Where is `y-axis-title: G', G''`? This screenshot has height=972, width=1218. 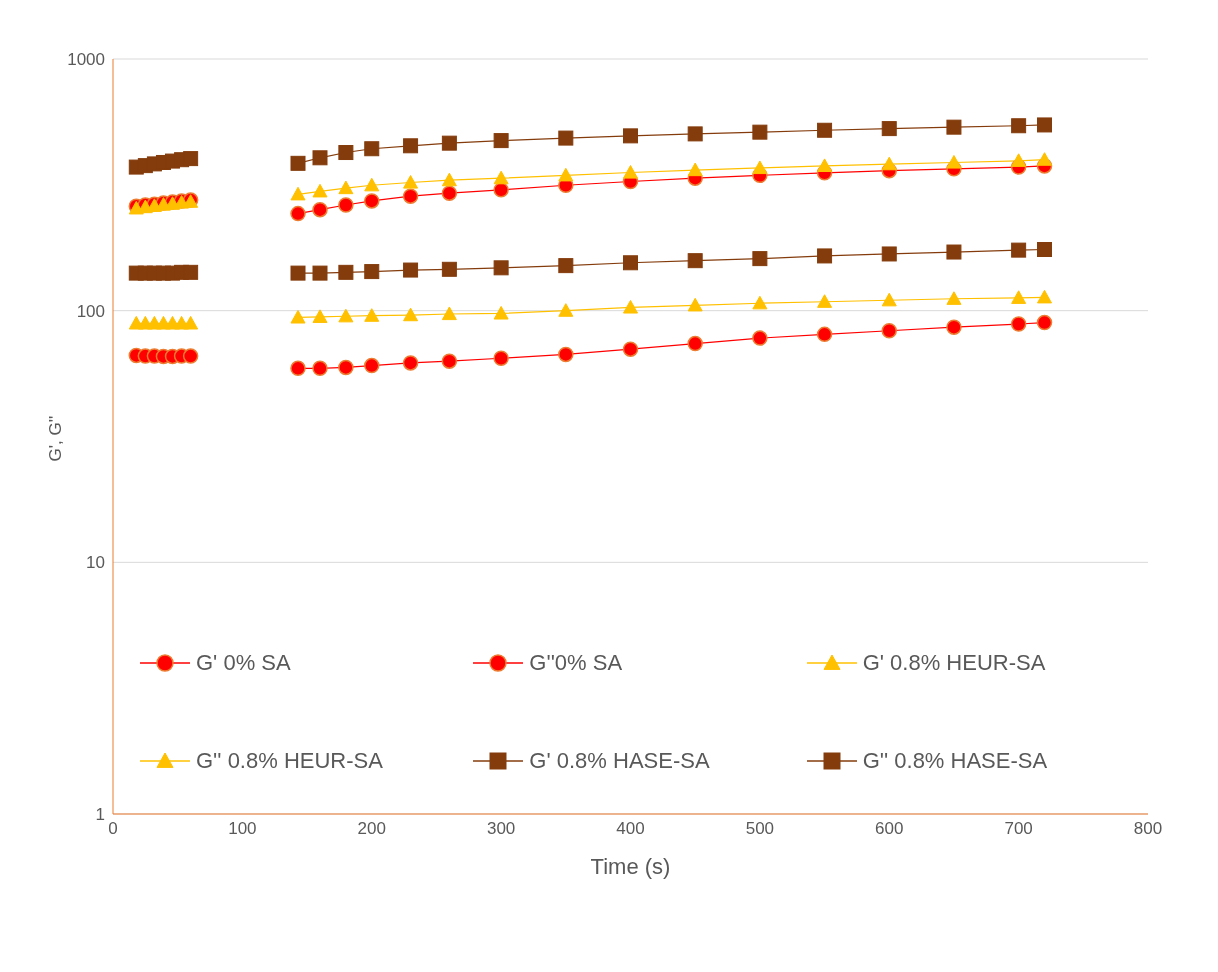 y-axis-title: G', G'' is located at coordinates (56, 438).